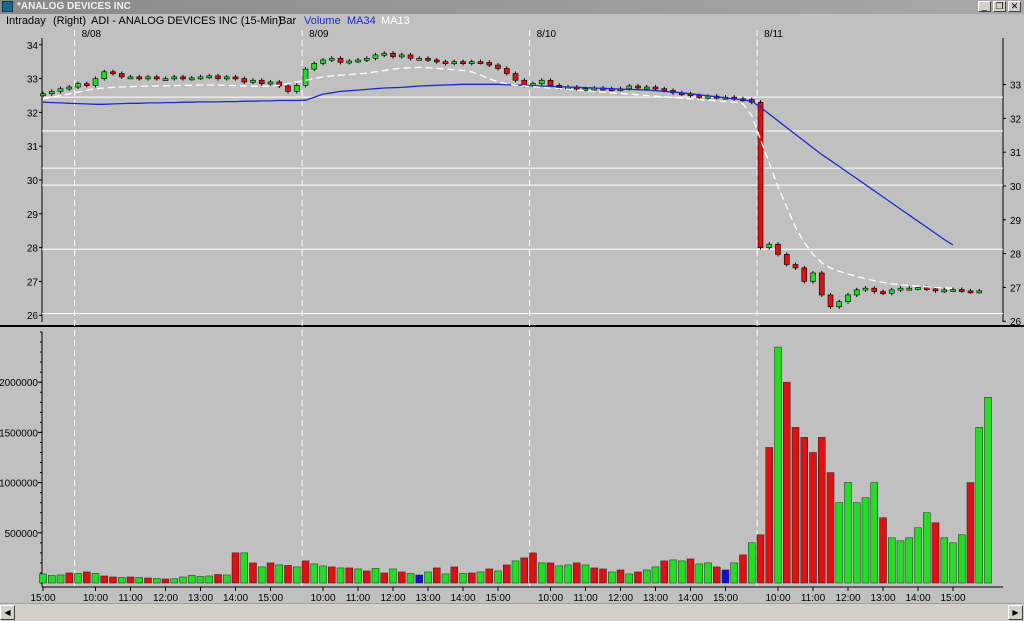 The image size is (1024, 621). Describe the element at coordinates (74, 6) in the screenshot. I see `window-title: *ANALOG DEVICES INC` at that location.